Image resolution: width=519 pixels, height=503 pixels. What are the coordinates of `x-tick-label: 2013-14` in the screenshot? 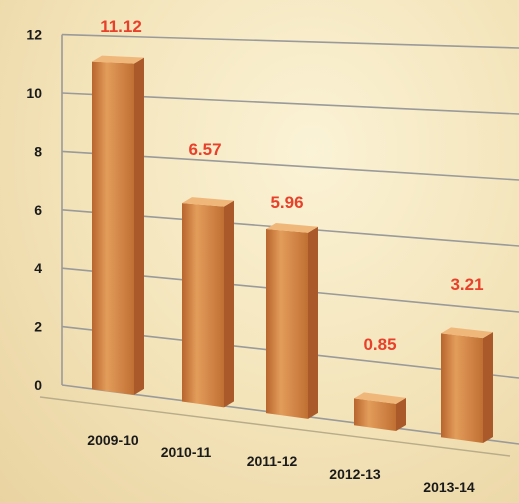 It's located at (449, 487).